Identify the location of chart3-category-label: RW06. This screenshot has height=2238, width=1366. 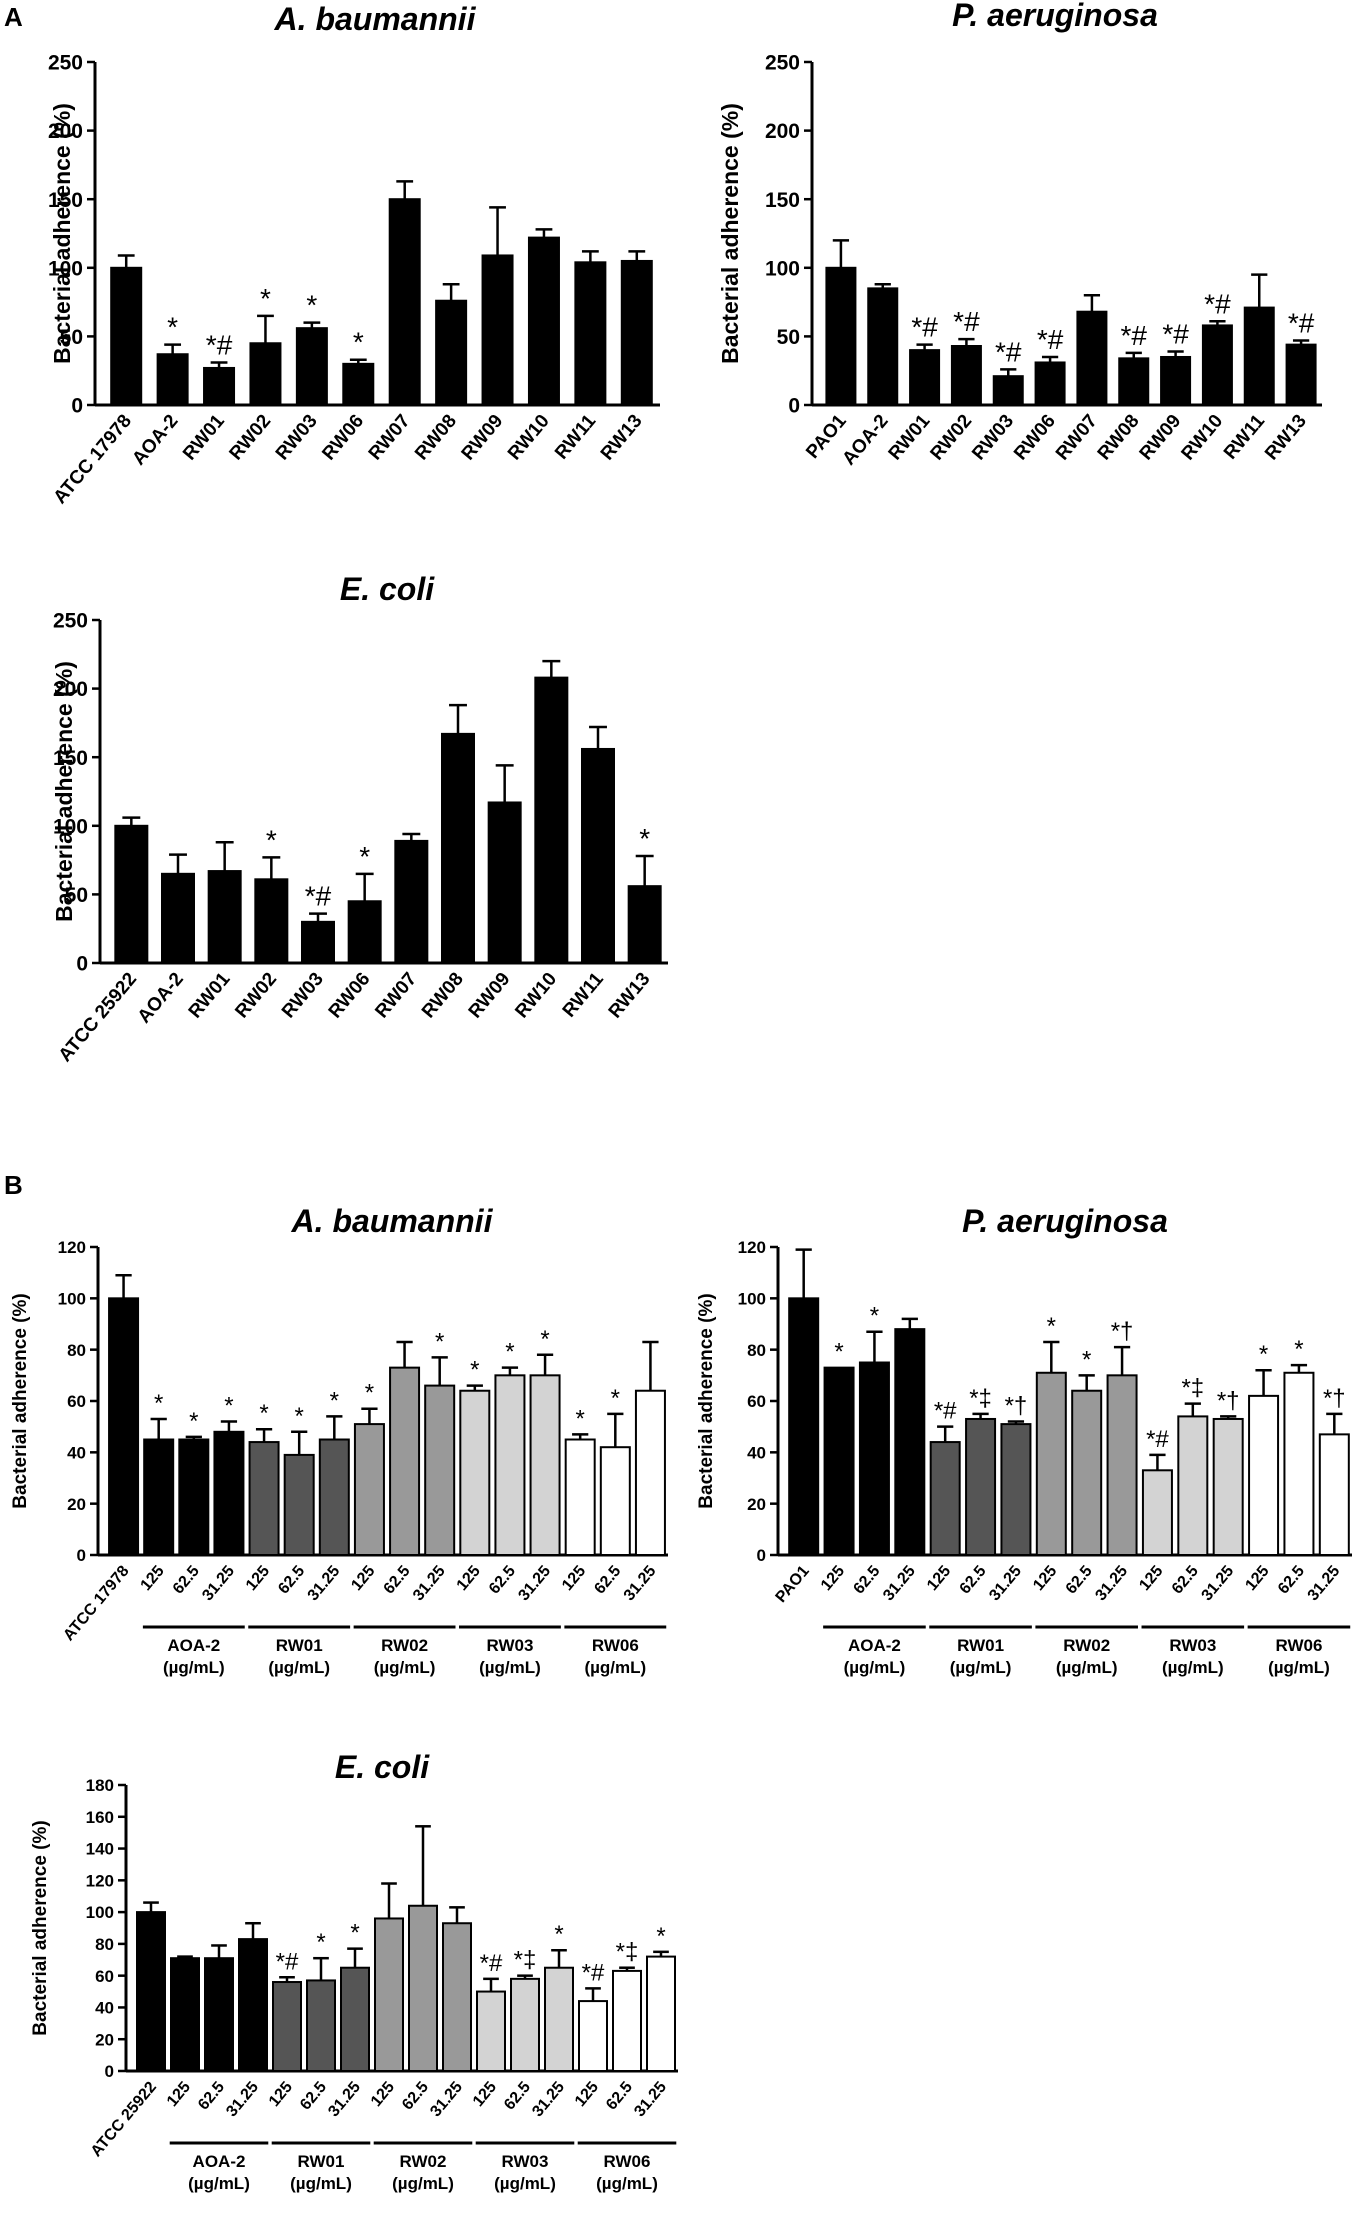
(350, 996).